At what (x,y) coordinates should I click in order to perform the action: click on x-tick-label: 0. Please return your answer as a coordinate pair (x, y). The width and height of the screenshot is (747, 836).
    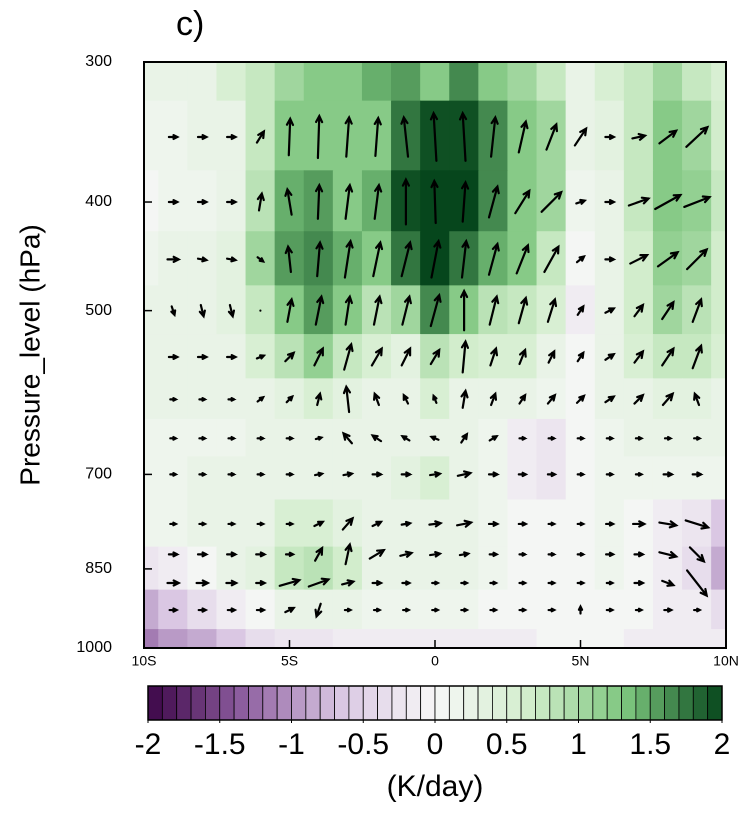
    Looking at the image, I should click on (435, 661).